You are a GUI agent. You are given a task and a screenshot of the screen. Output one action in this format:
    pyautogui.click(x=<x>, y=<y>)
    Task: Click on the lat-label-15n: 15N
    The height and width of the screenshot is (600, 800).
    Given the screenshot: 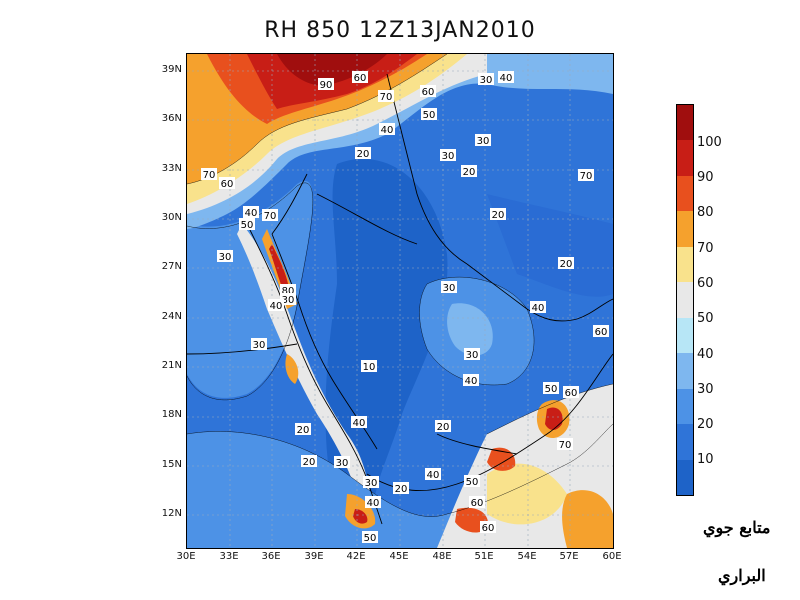 What is the action you would take?
    pyautogui.click(x=171, y=464)
    